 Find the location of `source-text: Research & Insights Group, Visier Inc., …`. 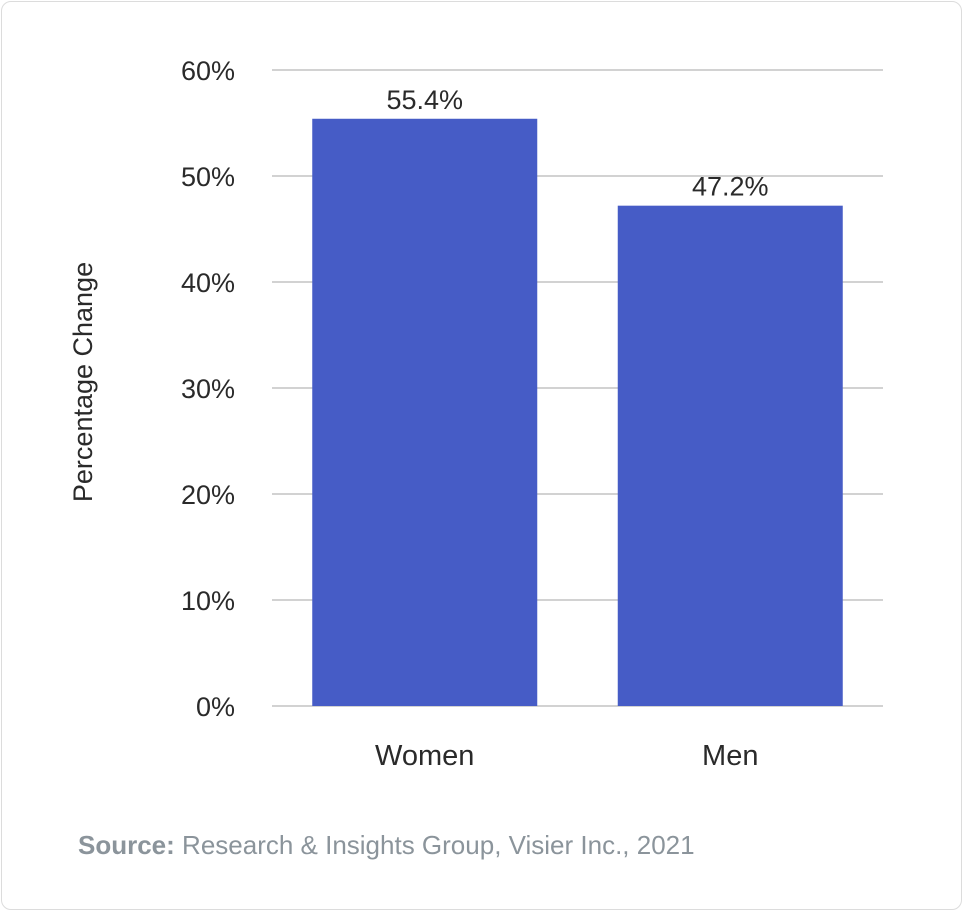

source-text: Research & Insights Group, Visier Inc., … is located at coordinates (434, 845).